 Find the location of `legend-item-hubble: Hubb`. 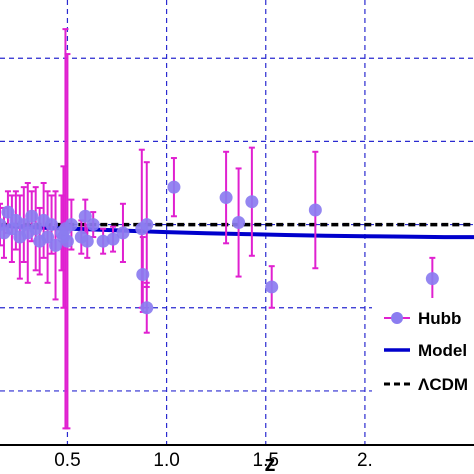

legend-item-hubble: Hubb is located at coordinates (422, 318).